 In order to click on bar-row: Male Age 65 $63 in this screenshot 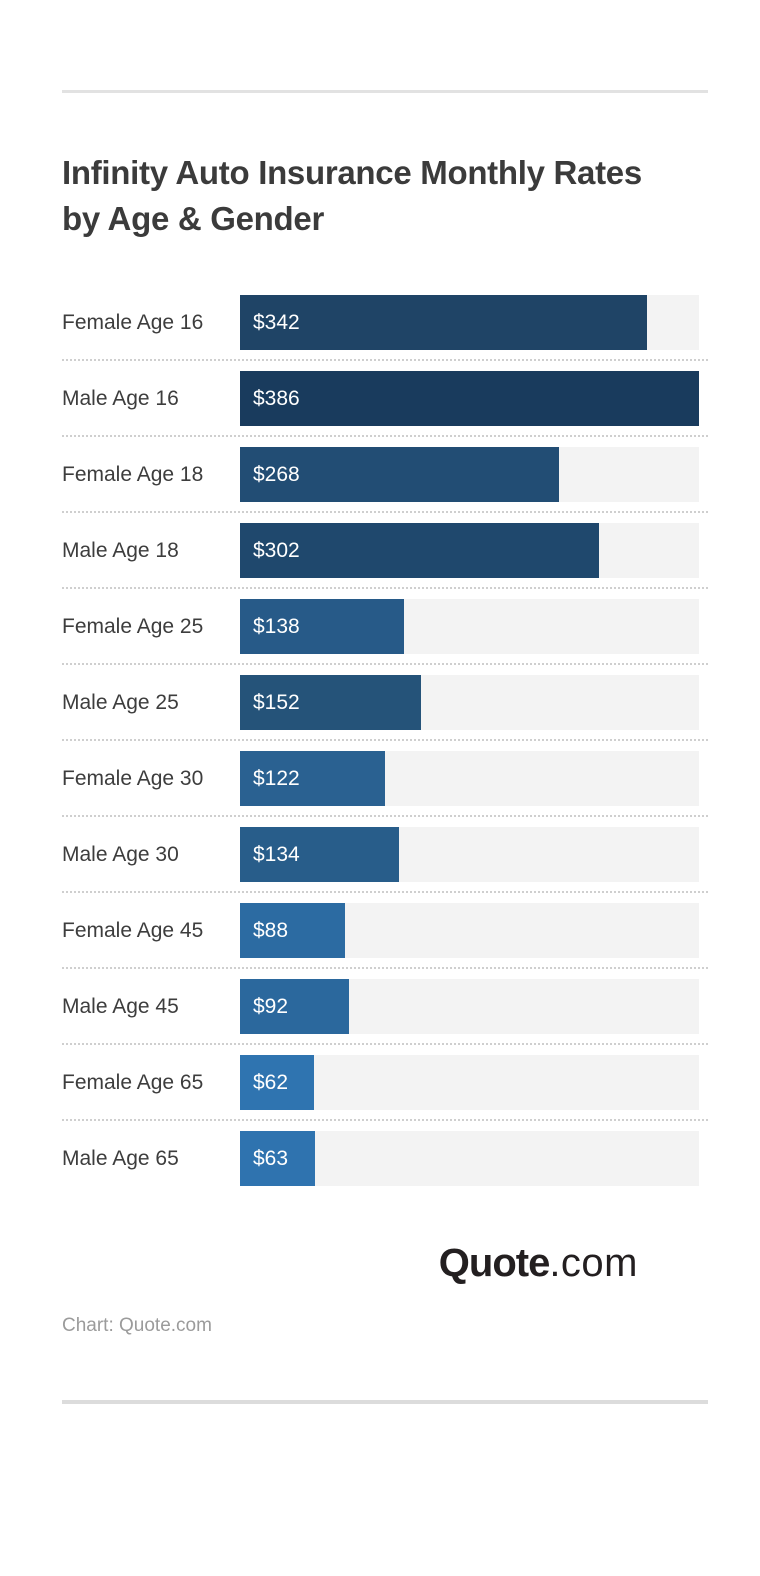, I will do `click(385, 1158)`.